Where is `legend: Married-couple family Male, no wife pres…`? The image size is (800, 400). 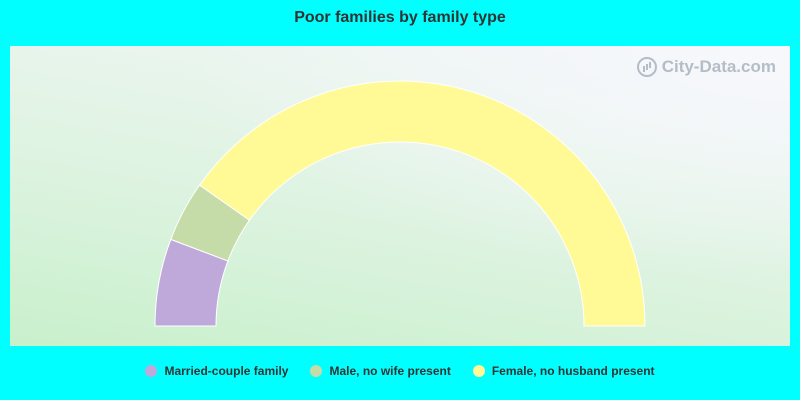
legend: Married-couple family Male, no wife pres… is located at coordinates (400, 371).